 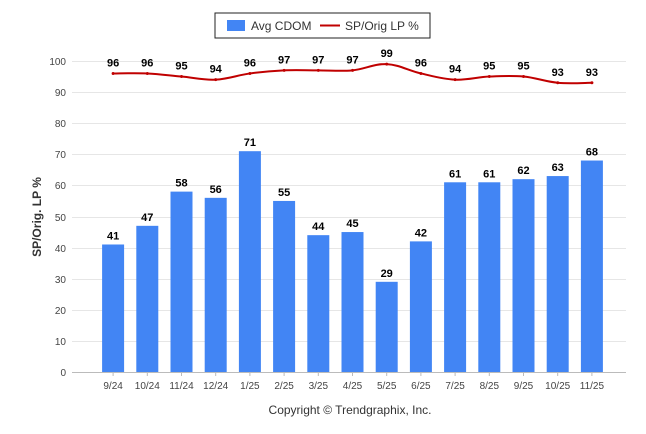 What do you see at coordinates (421, 386) in the screenshot?
I see `x-tick-label: 6/25` at bounding box center [421, 386].